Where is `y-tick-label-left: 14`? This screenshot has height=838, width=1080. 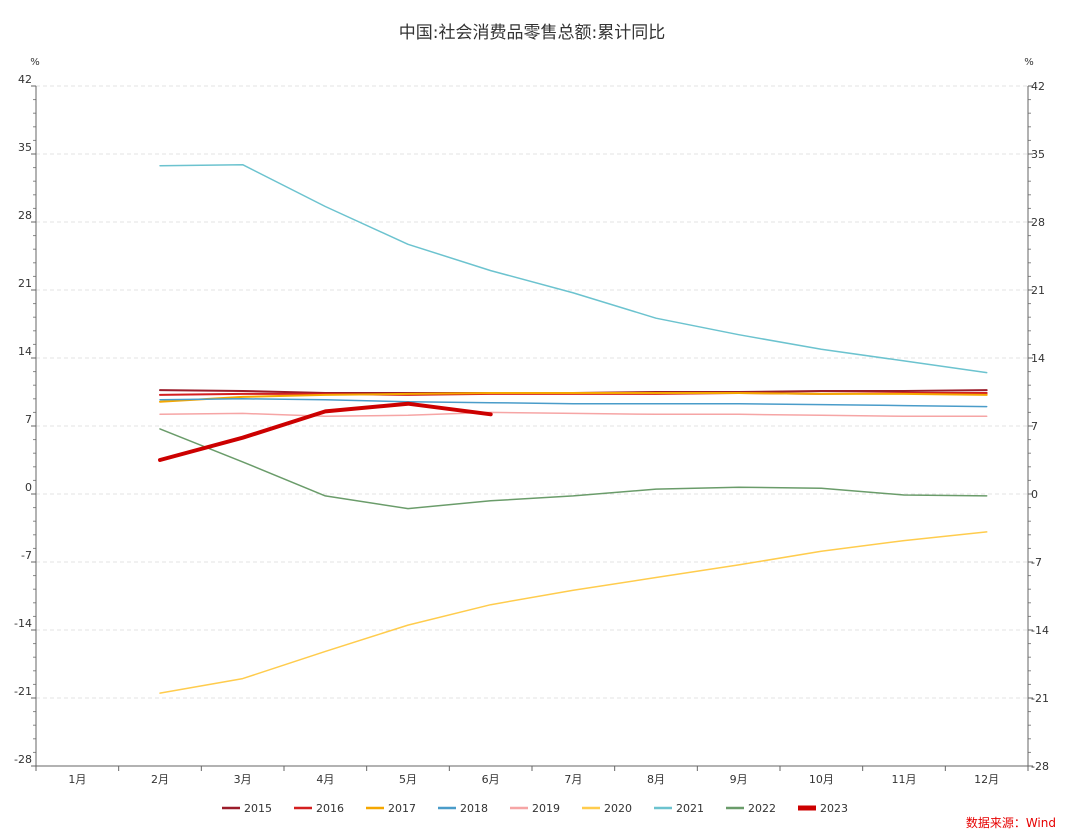 y-tick-label-left: 14 is located at coordinates (25, 351).